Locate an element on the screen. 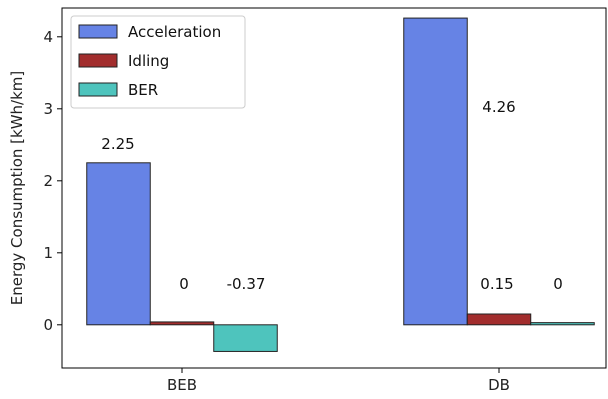  legend-swatch-acceleration is located at coordinates (98, 31).